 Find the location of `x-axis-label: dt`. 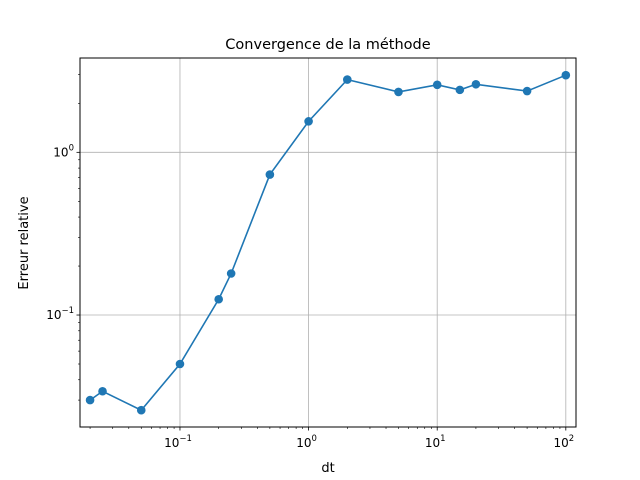

x-axis-label: dt is located at coordinates (327, 468).